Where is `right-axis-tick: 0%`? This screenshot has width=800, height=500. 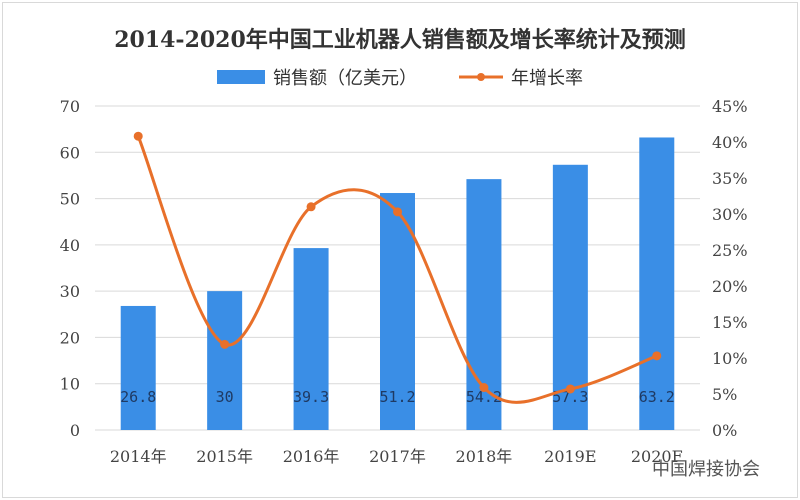
right-axis-tick: 0% is located at coordinates (724, 430).